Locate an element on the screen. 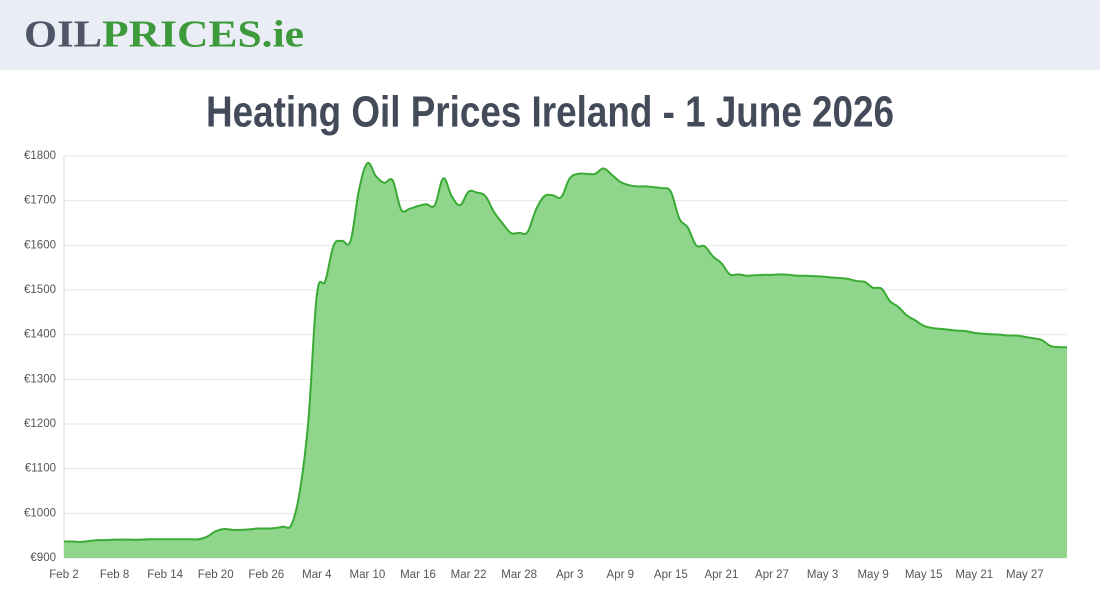 The image size is (1100, 600). x-tick-label: Apr 3 is located at coordinates (570, 575).